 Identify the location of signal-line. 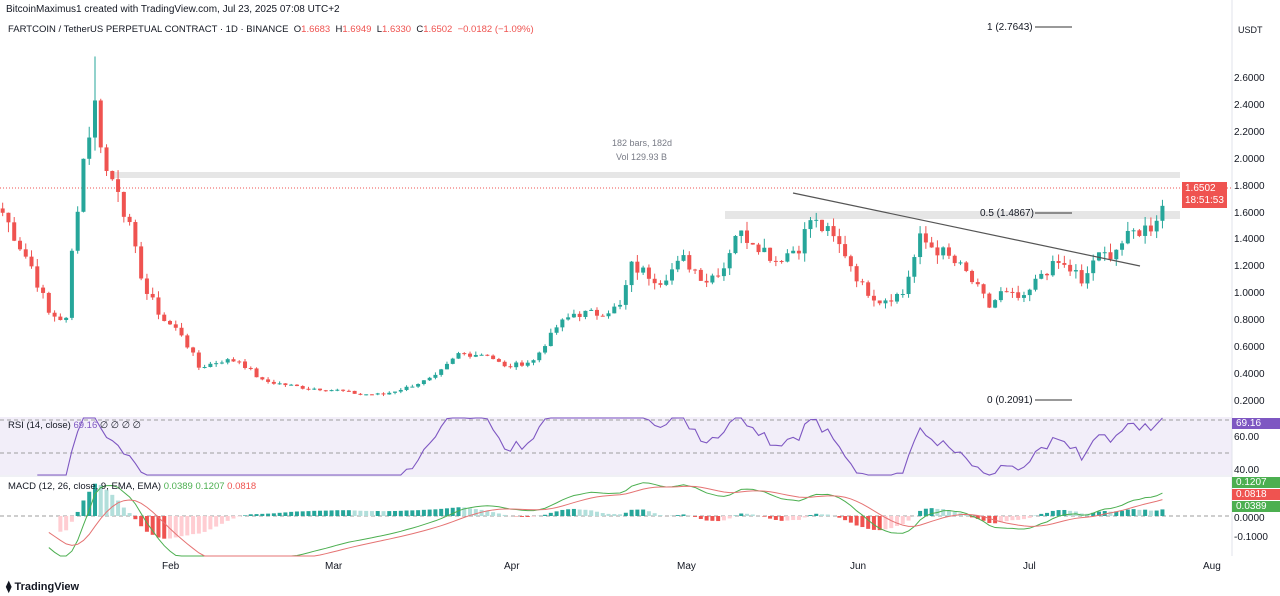
(605, 521).